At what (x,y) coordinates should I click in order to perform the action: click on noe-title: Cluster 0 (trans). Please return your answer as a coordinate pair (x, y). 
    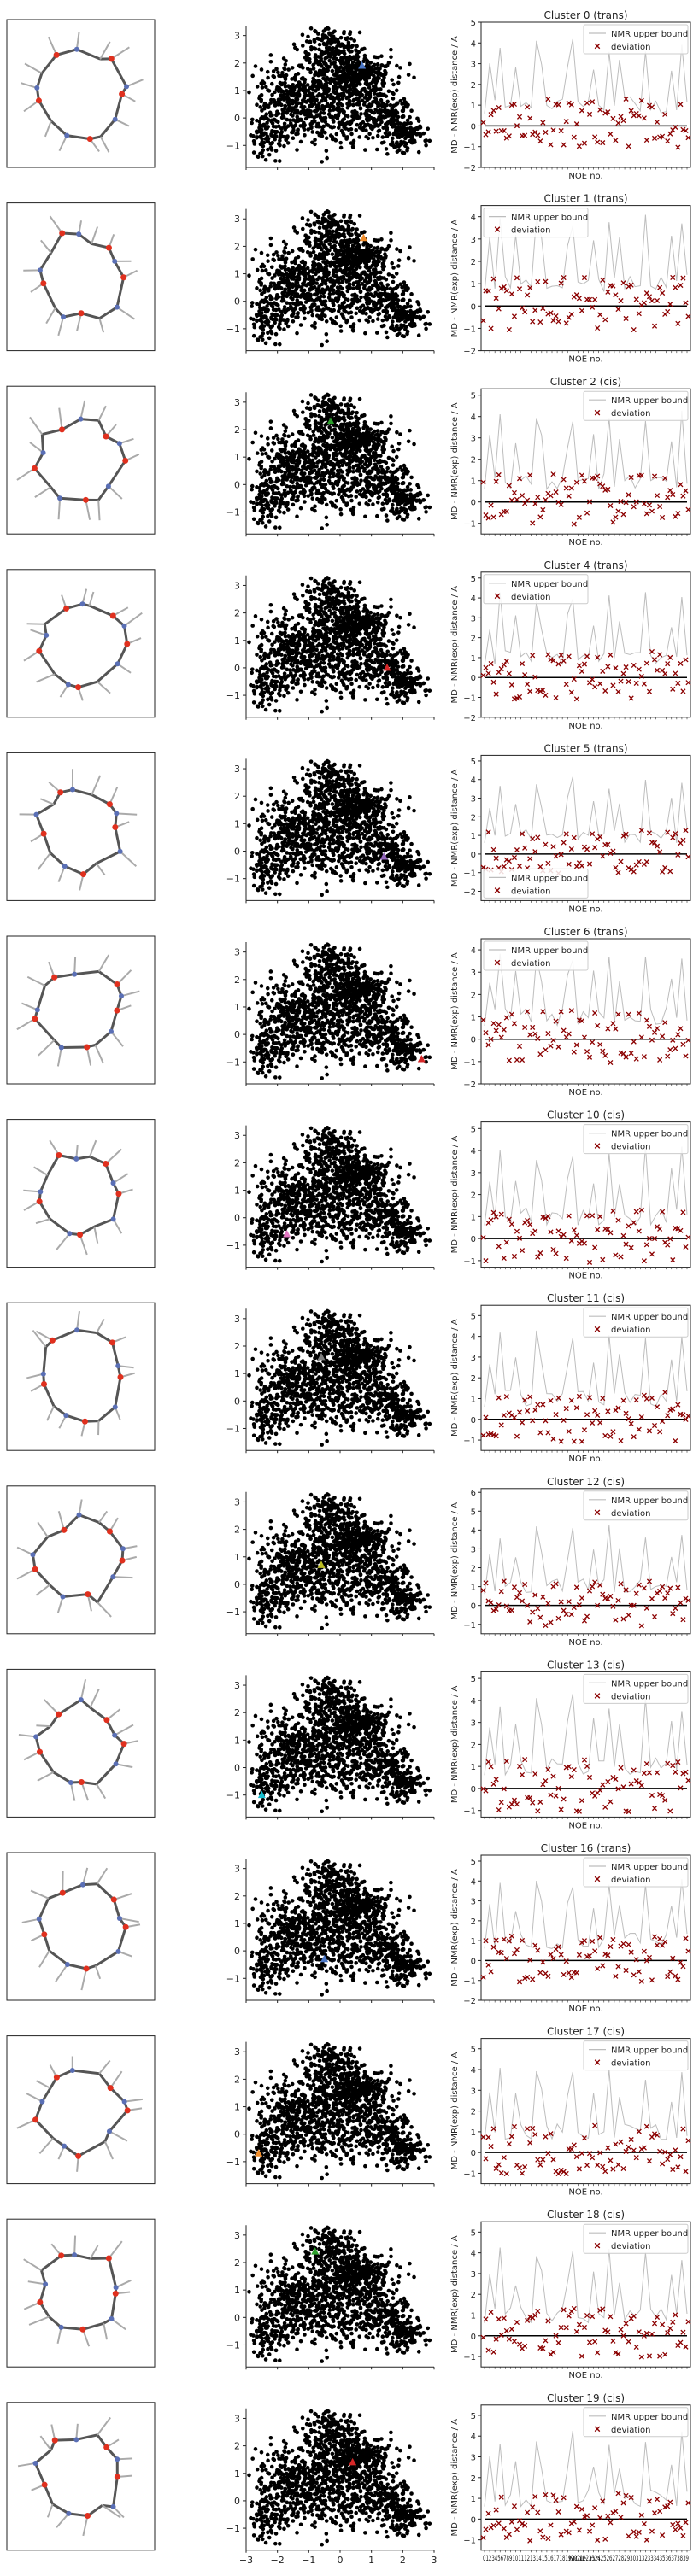
    Looking at the image, I should click on (585, 15).